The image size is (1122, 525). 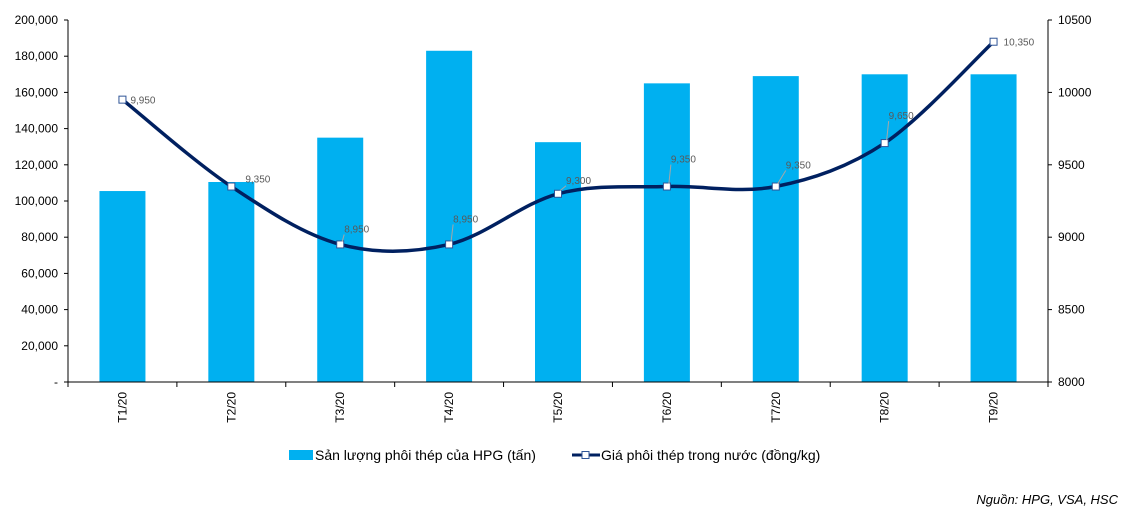 What do you see at coordinates (122, 99) in the screenshot?
I see `price-marker-T1/20` at bounding box center [122, 99].